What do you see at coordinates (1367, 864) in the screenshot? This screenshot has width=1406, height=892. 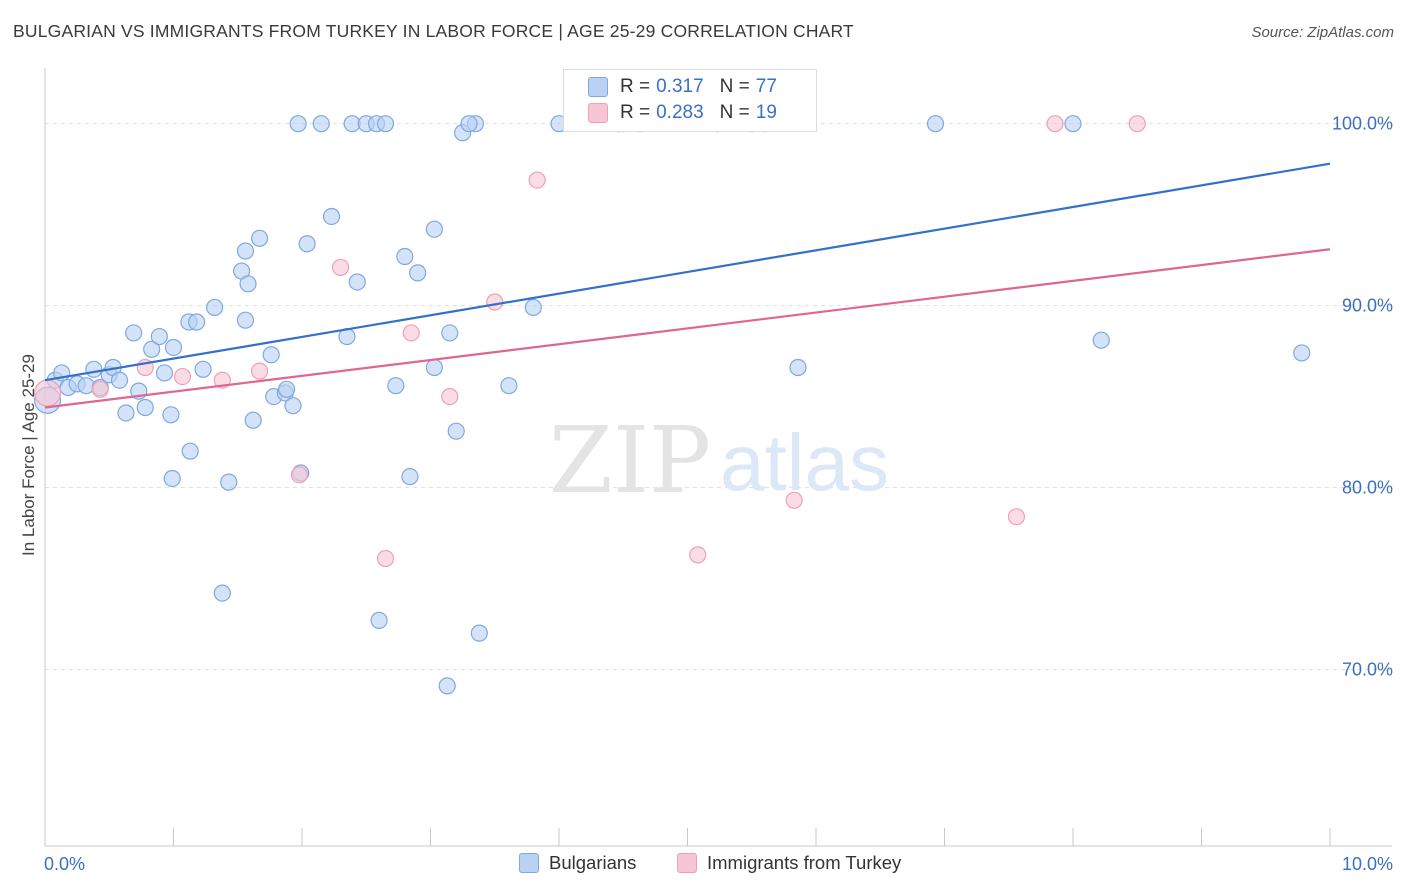 I see `x-tick-label: 10.0%` at bounding box center [1367, 864].